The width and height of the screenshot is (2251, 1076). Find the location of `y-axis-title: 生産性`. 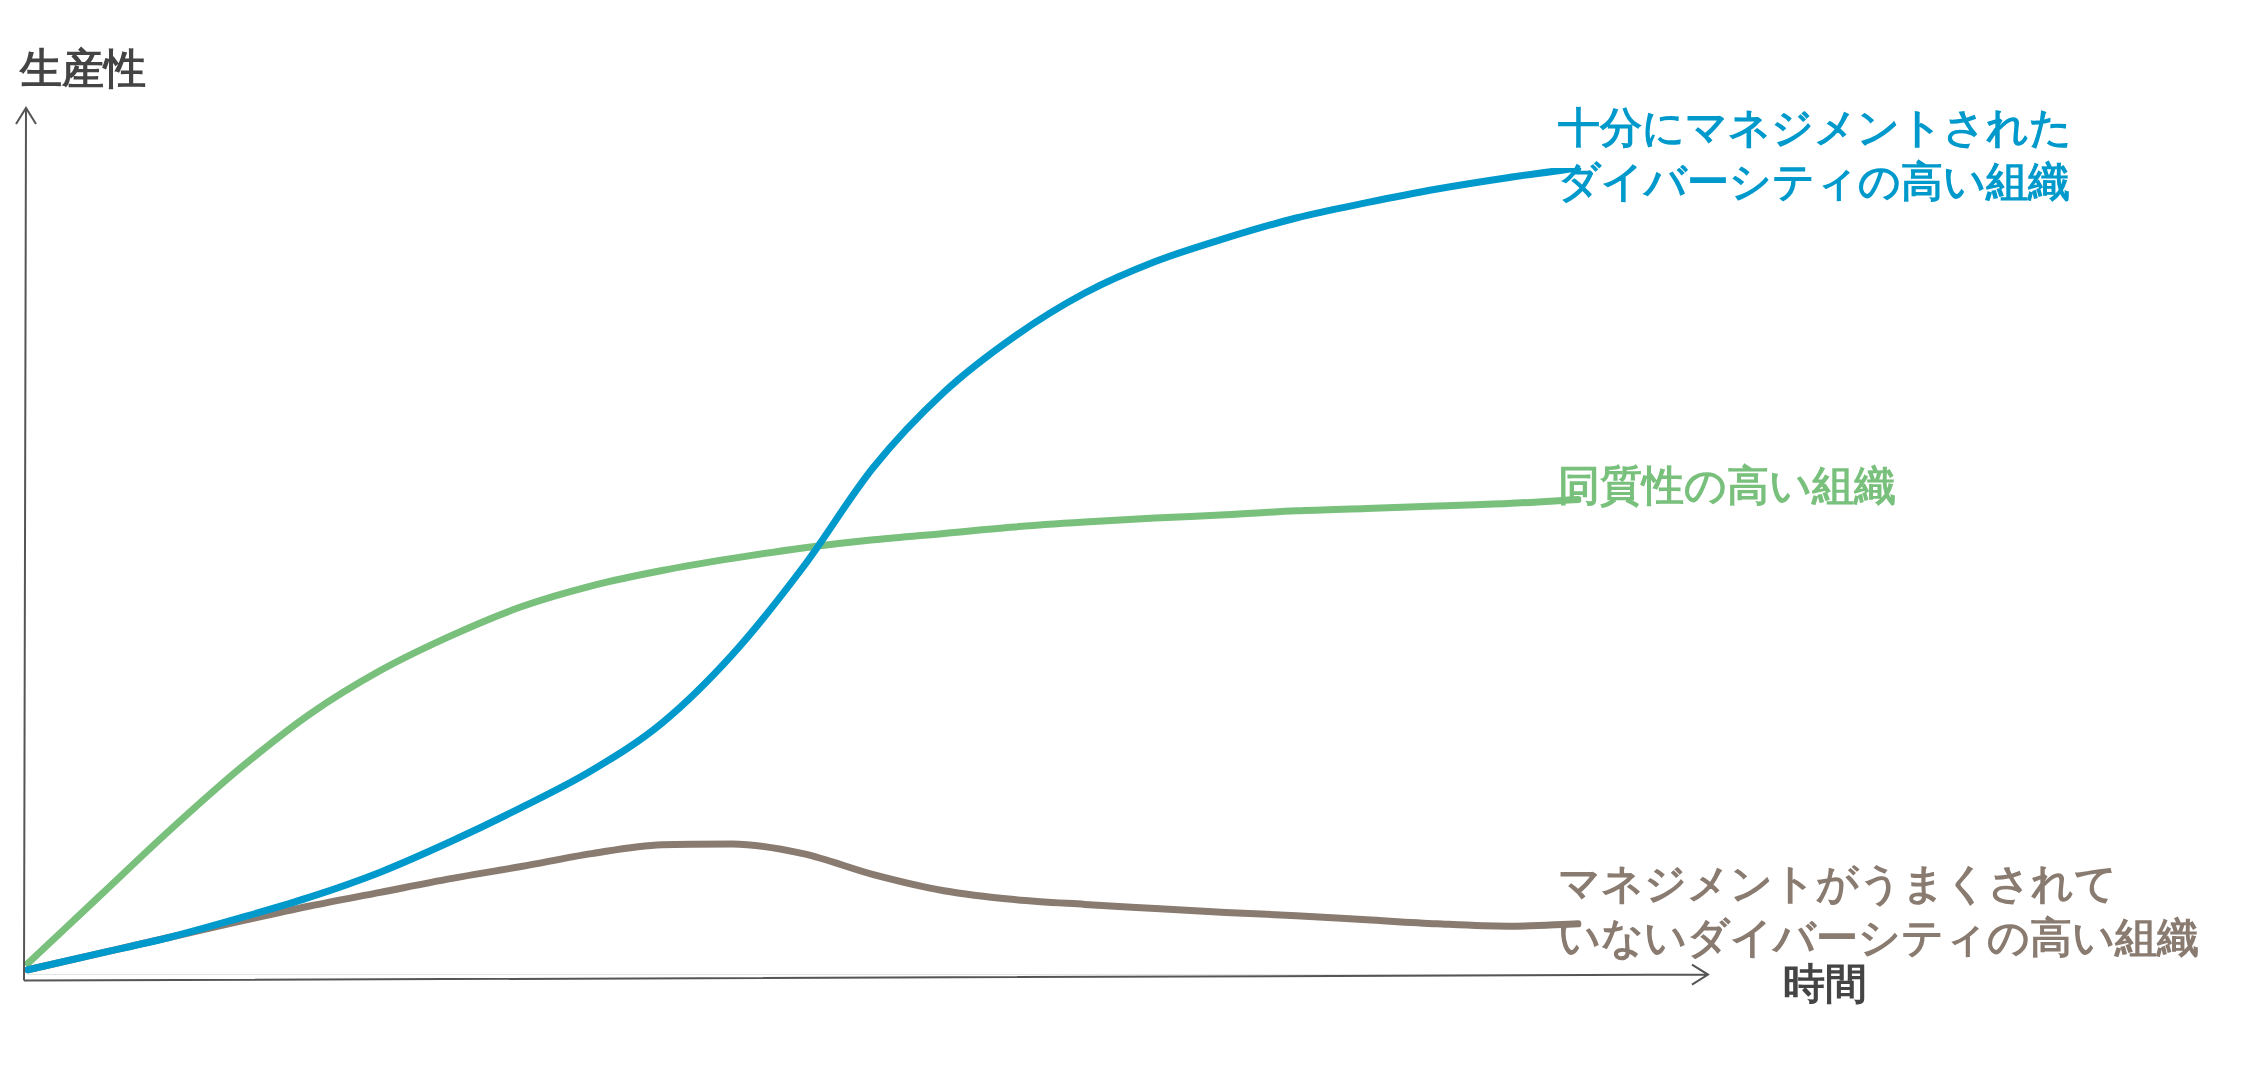

y-axis-title: 生産性 is located at coordinates (82, 68).